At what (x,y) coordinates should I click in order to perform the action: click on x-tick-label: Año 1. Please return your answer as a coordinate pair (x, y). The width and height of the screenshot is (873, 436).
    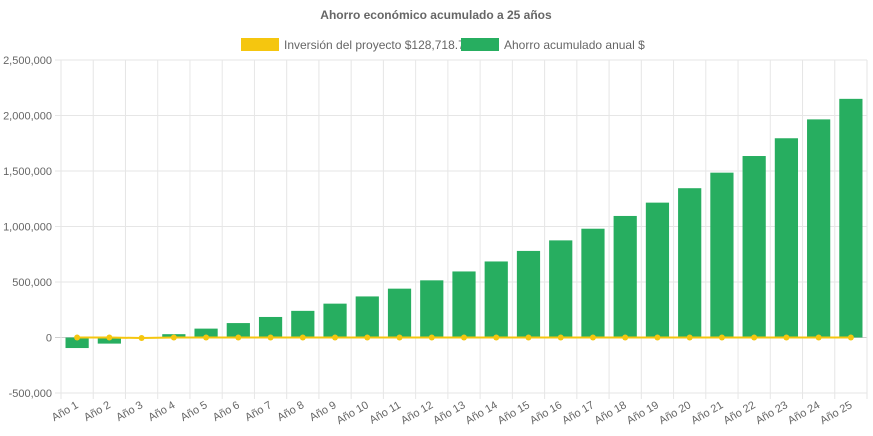
    Looking at the image, I should click on (65, 411).